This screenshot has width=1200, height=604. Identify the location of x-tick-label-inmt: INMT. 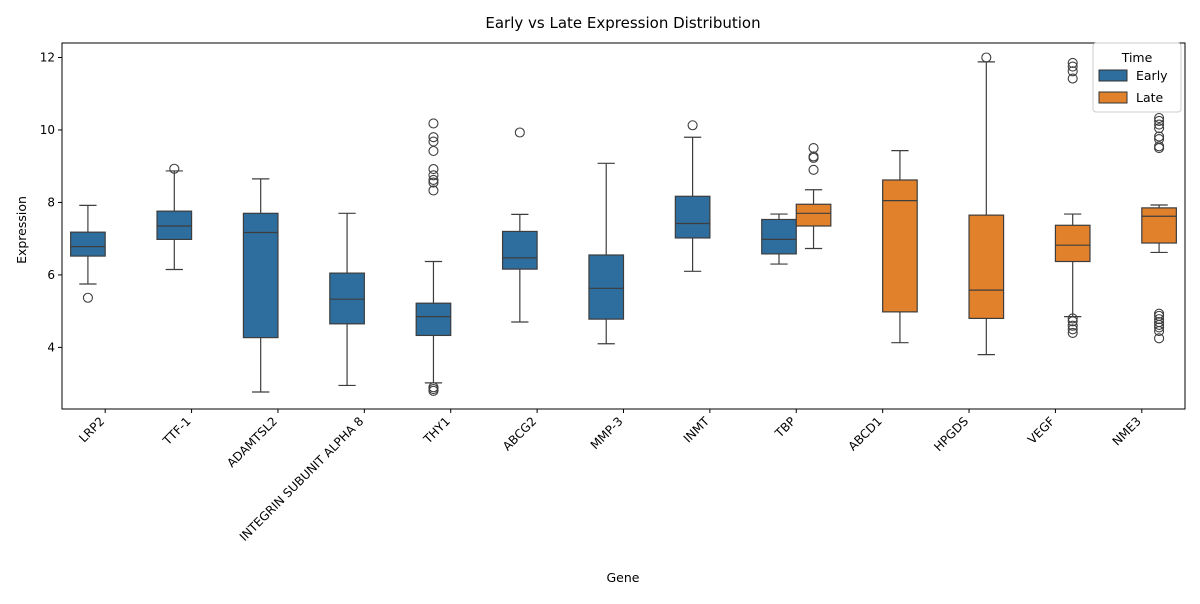
(697, 430).